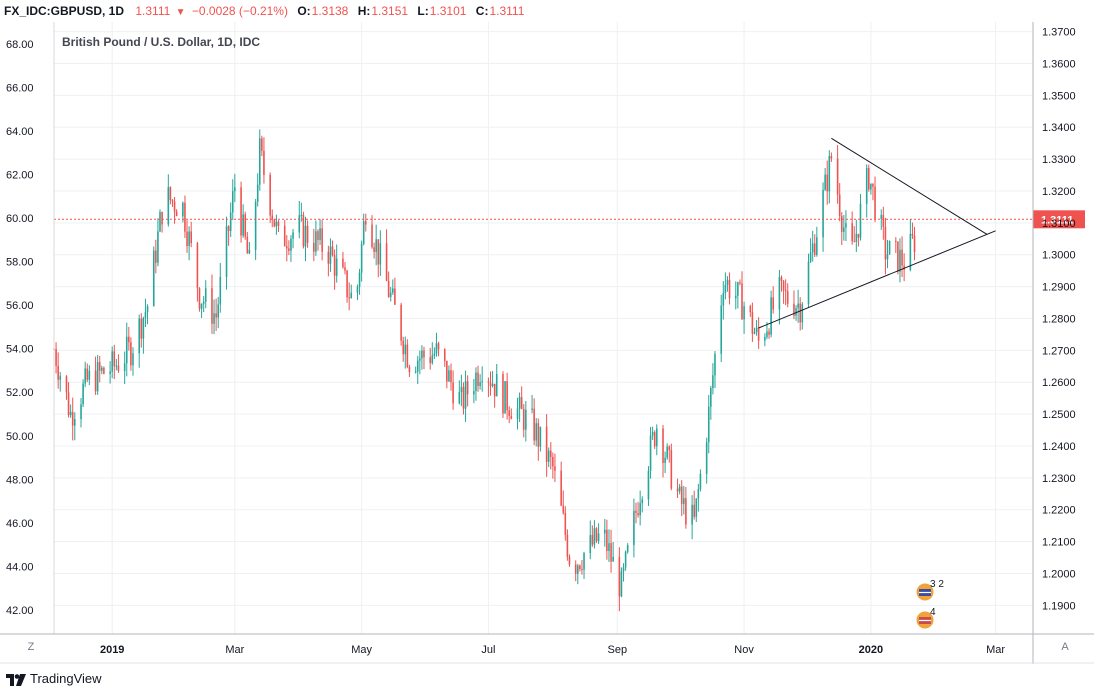  I want to click on us-flag-icon, so click(925, 620).